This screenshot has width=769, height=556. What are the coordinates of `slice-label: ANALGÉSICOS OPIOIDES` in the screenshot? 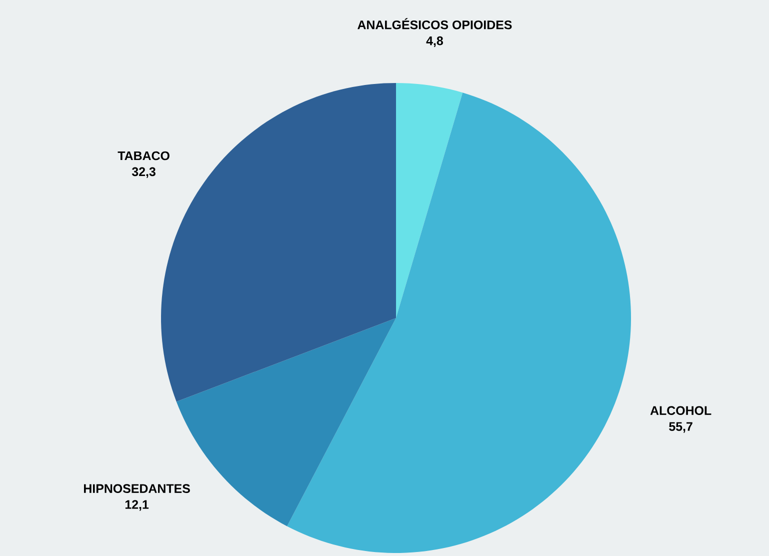 It's located at (435, 24).